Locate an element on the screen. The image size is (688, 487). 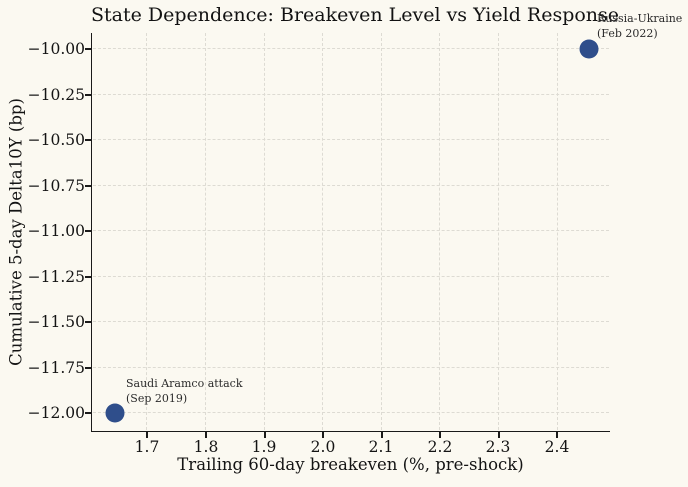
y-tick-label: −10.50 is located at coordinates (56, 140).